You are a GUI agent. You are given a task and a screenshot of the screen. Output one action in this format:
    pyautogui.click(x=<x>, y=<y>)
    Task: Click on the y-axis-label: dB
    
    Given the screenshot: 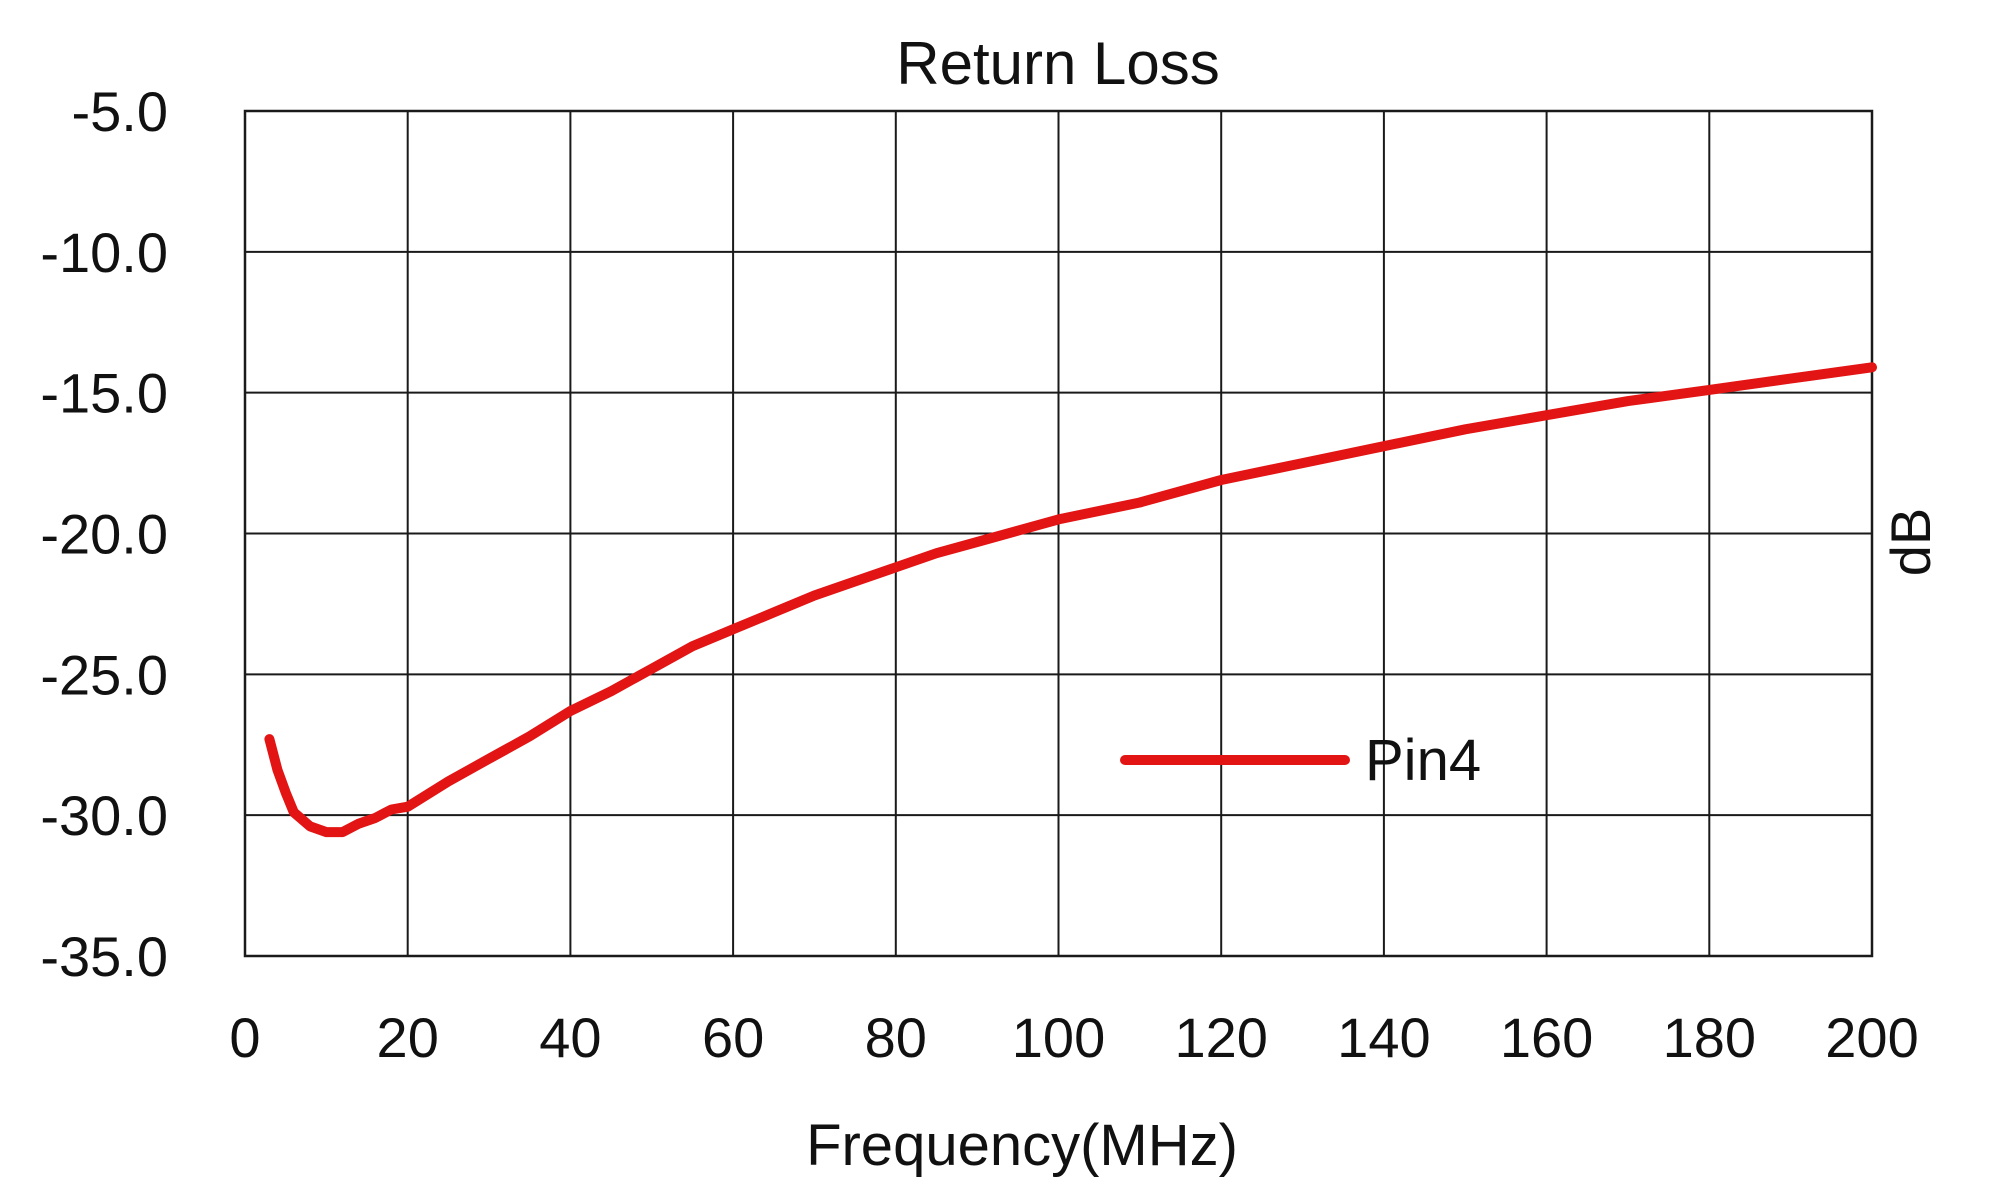 What is the action you would take?
    pyautogui.click(x=1910, y=542)
    